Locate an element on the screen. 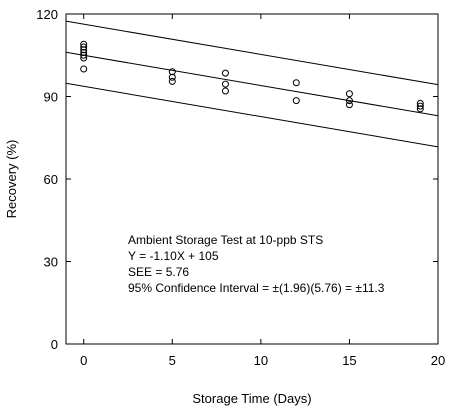 This screenshot has width=450, height=413. regression-line is located at coordinates (252, 84).